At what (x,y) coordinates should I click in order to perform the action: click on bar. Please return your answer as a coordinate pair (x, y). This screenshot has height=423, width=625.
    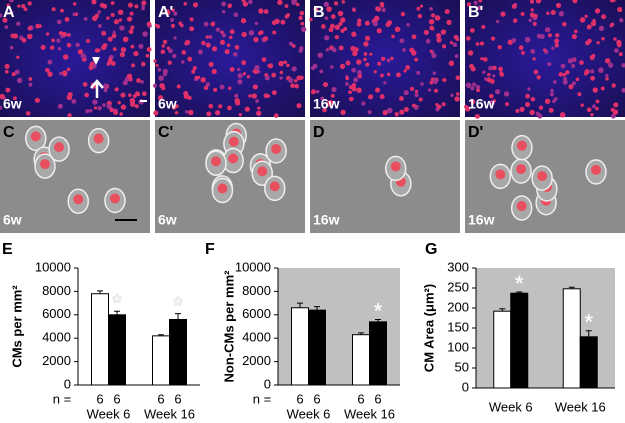
    Looking at the image, I should click on (571, 338).